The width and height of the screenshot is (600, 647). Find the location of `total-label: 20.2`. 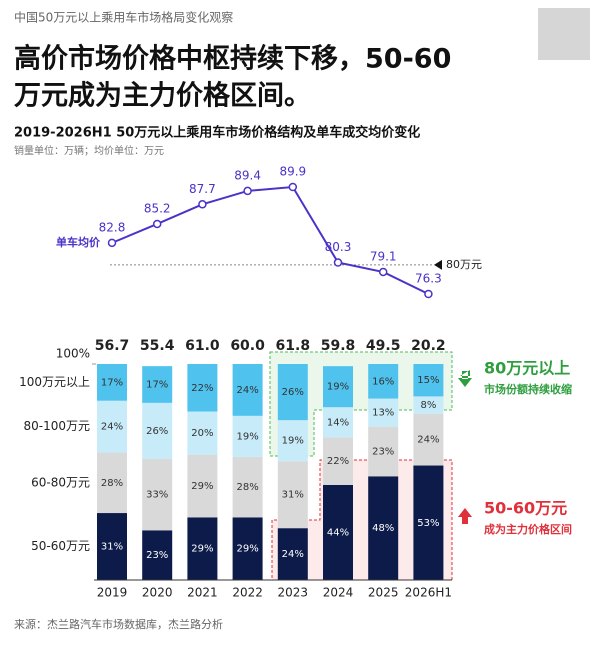

total-label: 20.2 is located at coordinates (428, 346).